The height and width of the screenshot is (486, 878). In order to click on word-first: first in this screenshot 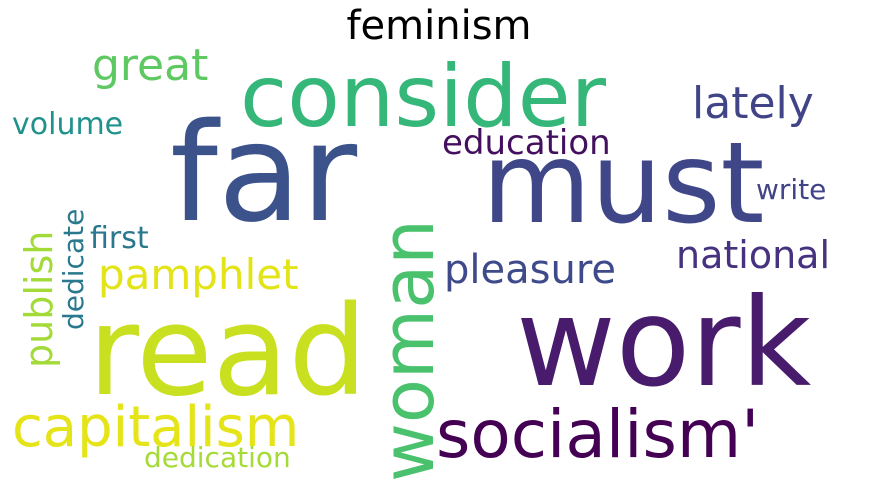, I will do `click(119, 238)`.